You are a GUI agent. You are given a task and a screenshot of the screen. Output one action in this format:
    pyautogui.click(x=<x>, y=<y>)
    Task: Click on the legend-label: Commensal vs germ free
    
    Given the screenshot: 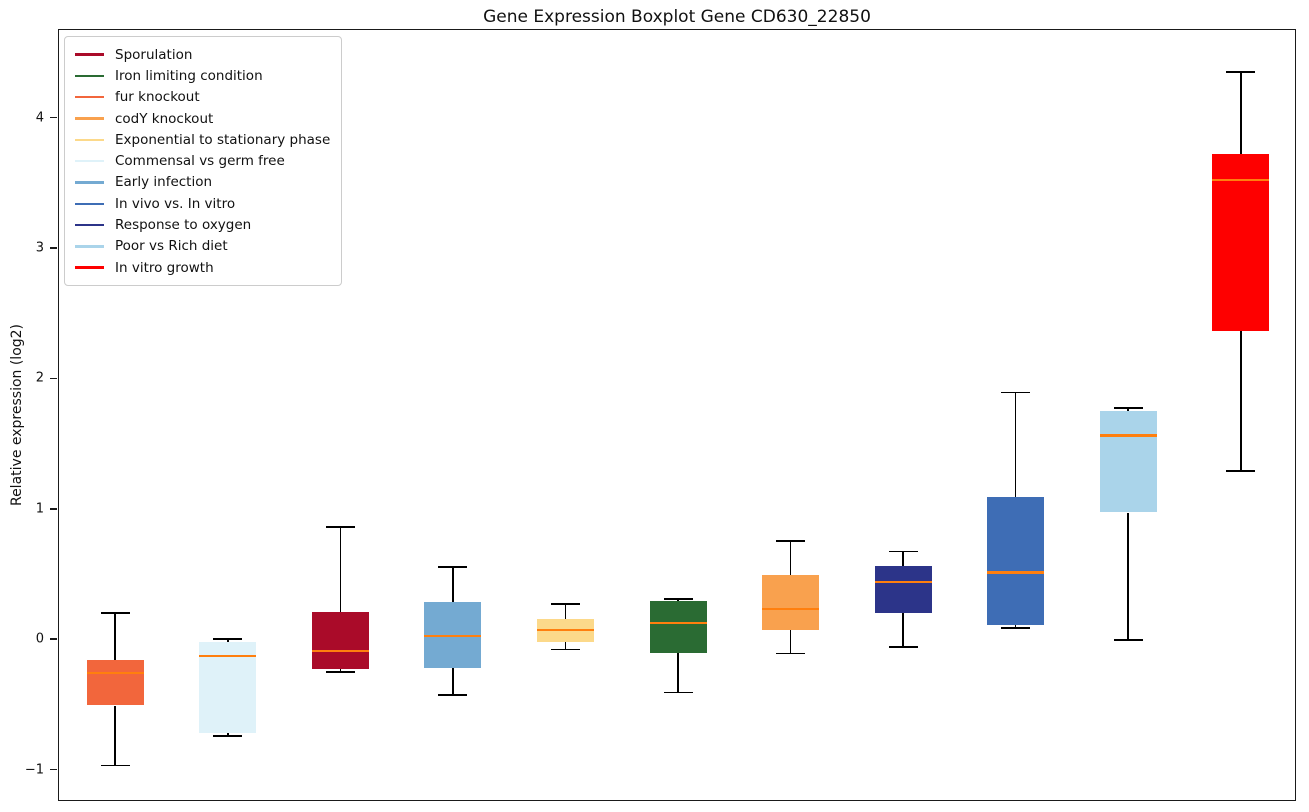 What is the action you would take?
    pyautogui.click(x=200, y=161)
    